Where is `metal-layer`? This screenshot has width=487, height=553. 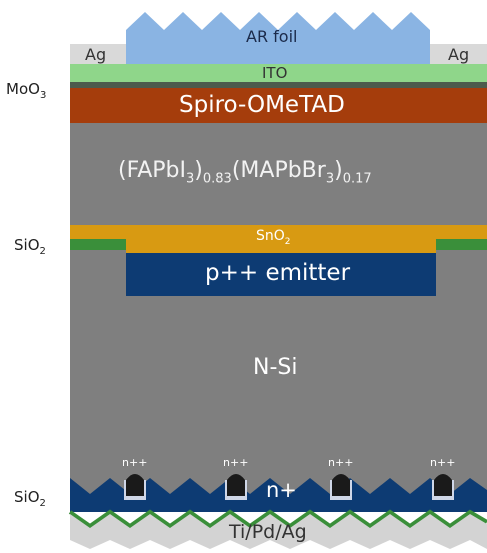
metal-layer is located at coordinates (278, 531).